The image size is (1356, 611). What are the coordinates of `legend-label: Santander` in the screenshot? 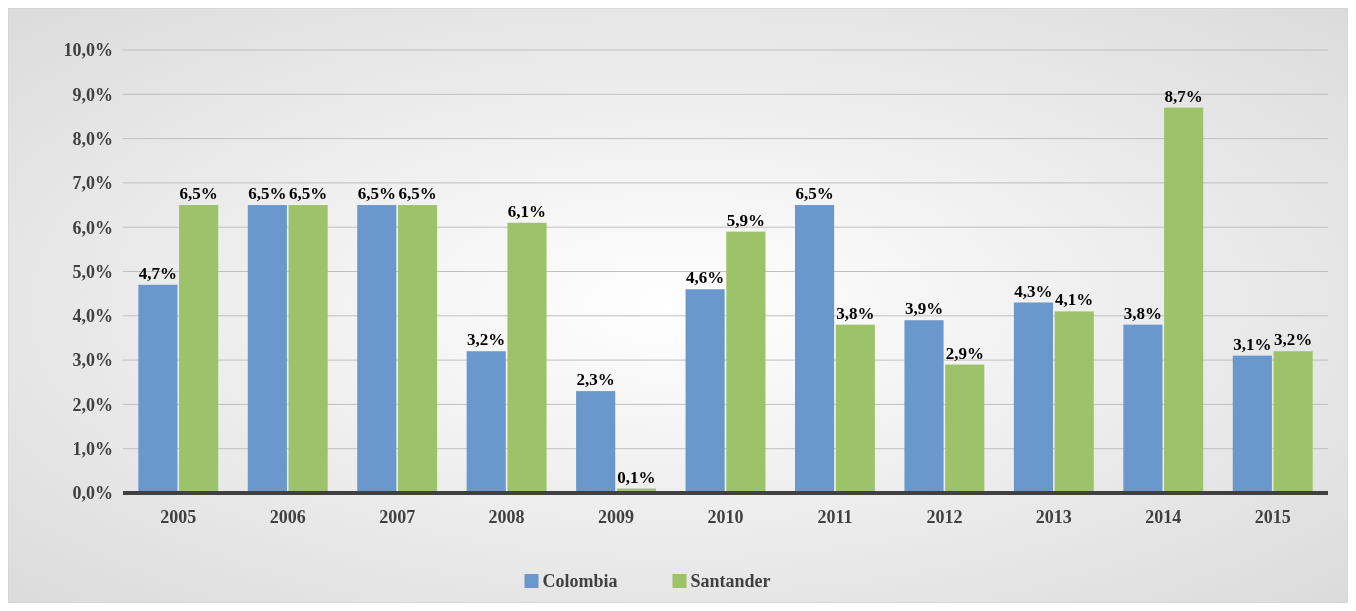 It's located at (730, 581).